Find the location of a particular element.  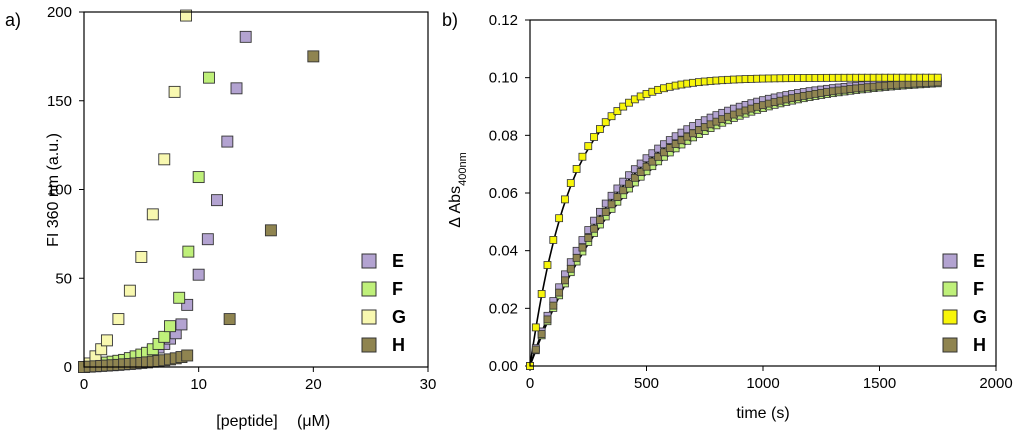

panel-b-xtick-label: 1000 is located at coordinates (762, 383).